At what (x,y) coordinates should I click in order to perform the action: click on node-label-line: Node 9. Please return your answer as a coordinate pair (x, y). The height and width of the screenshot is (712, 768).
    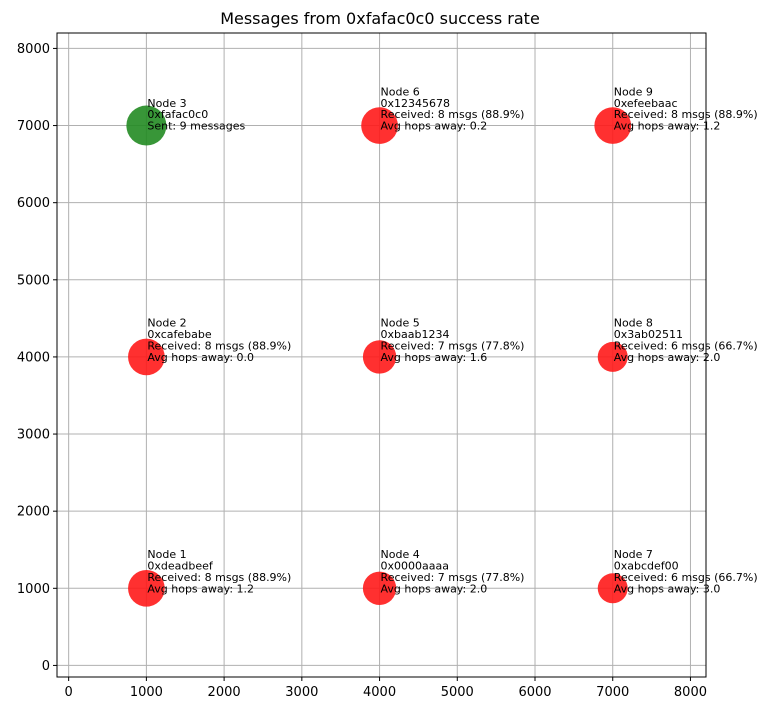
    Looking at the image, I should click on (633, 91).